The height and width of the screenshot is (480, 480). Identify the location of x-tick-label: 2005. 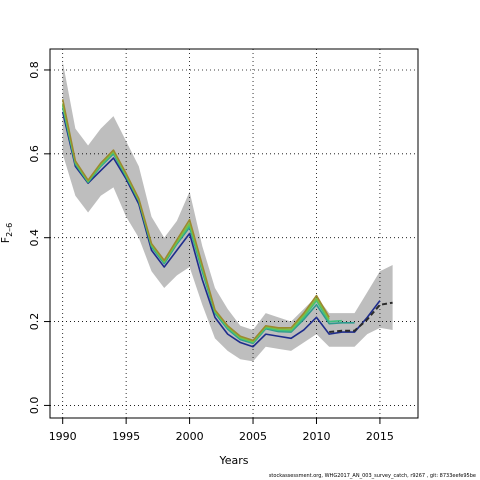
(253, 436).